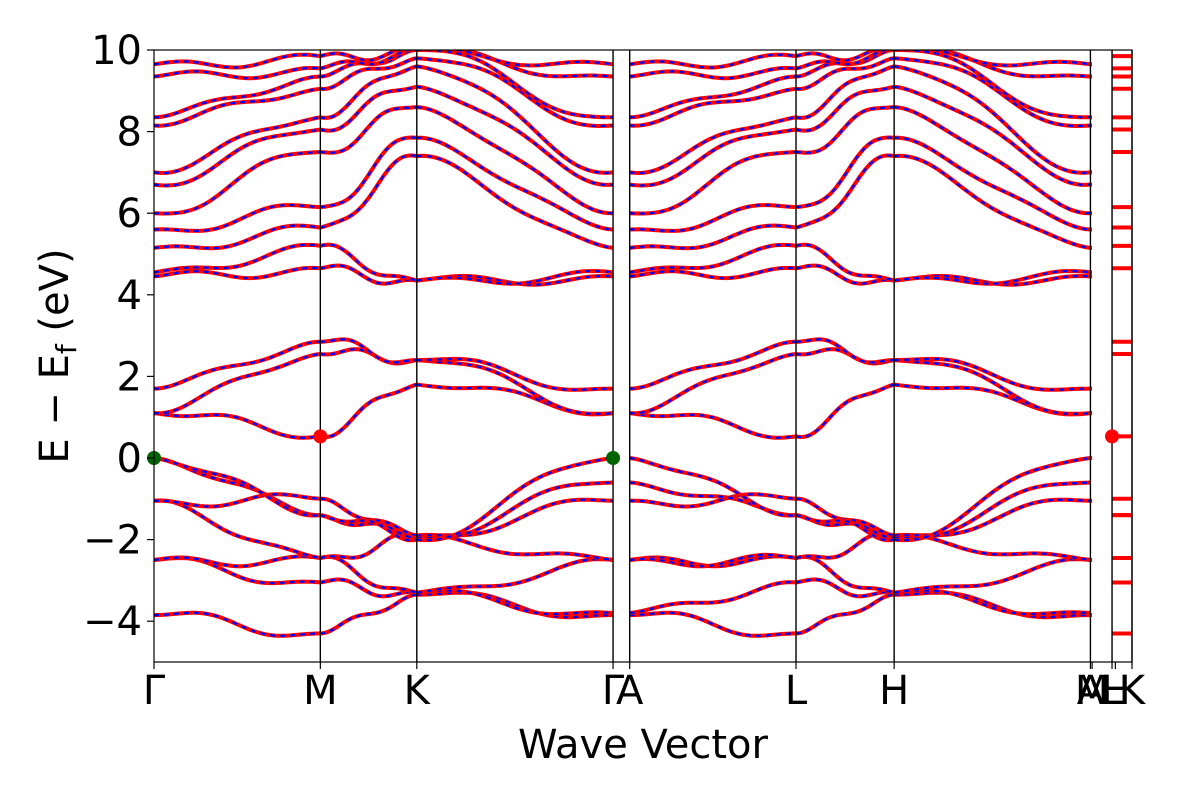  I want to click on x-tick-label: L, so click(1112, 691).